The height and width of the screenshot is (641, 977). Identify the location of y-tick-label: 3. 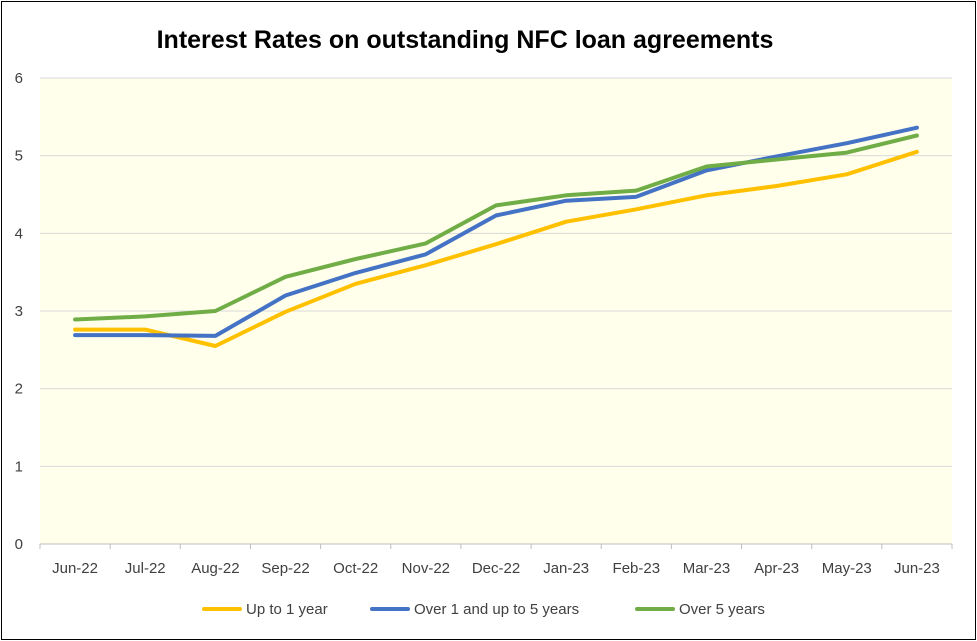
(19, 311).